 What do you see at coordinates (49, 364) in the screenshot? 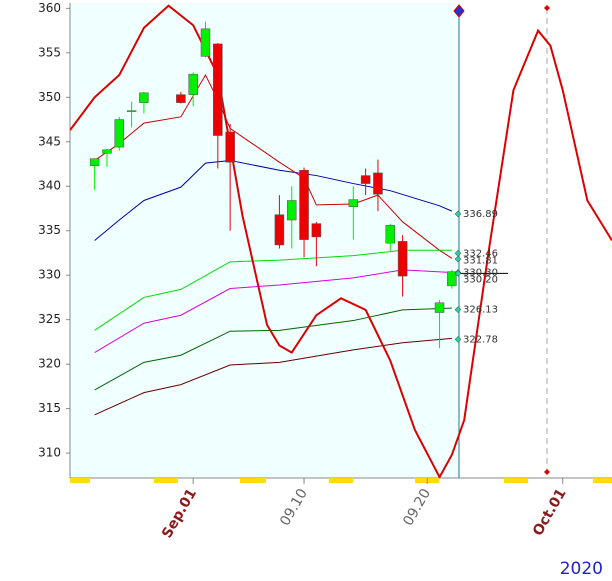
I see `y-tick-label: 320` at bounding box center [49, 364].